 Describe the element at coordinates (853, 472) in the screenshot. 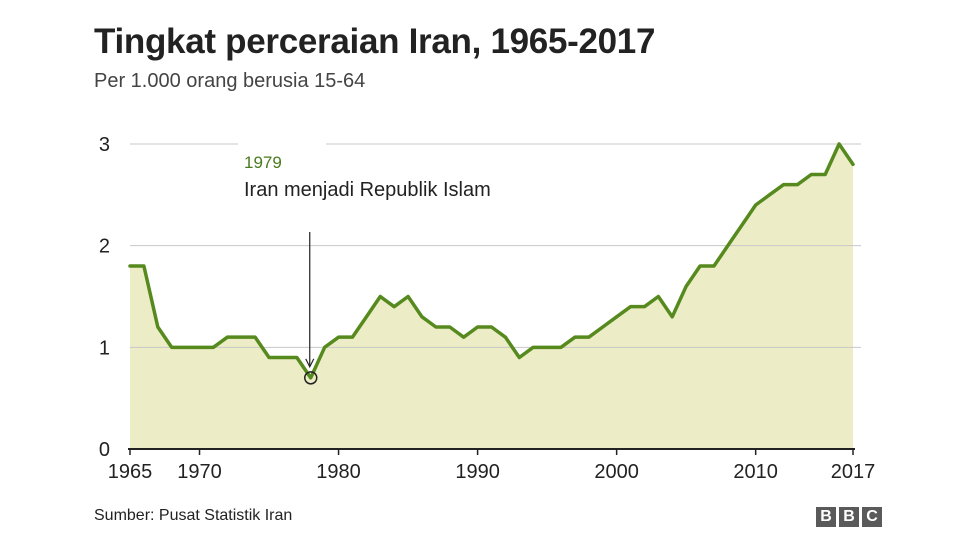

I see `x-tick-label: 2017` at that location.